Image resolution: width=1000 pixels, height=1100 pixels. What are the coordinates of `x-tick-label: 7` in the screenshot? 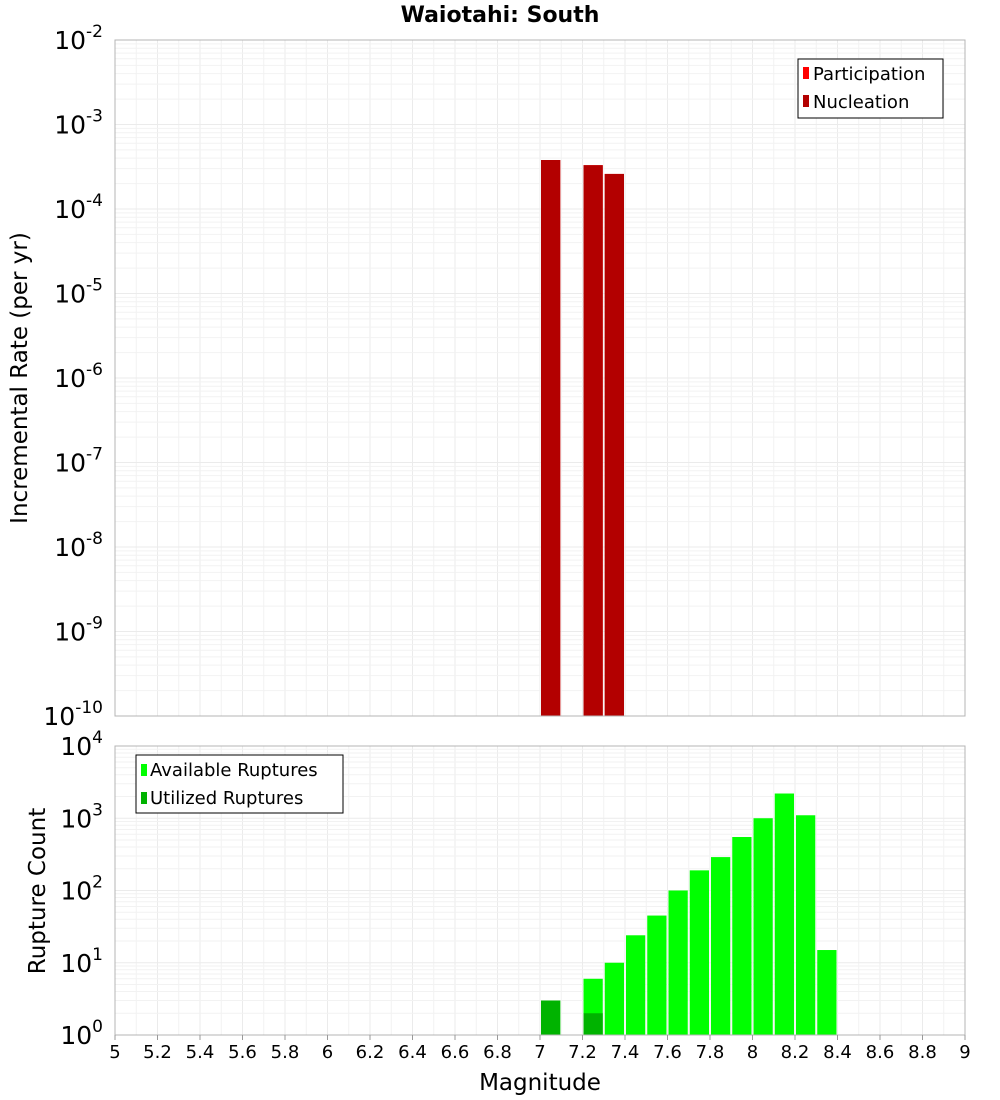 It's located at (539, 1052).